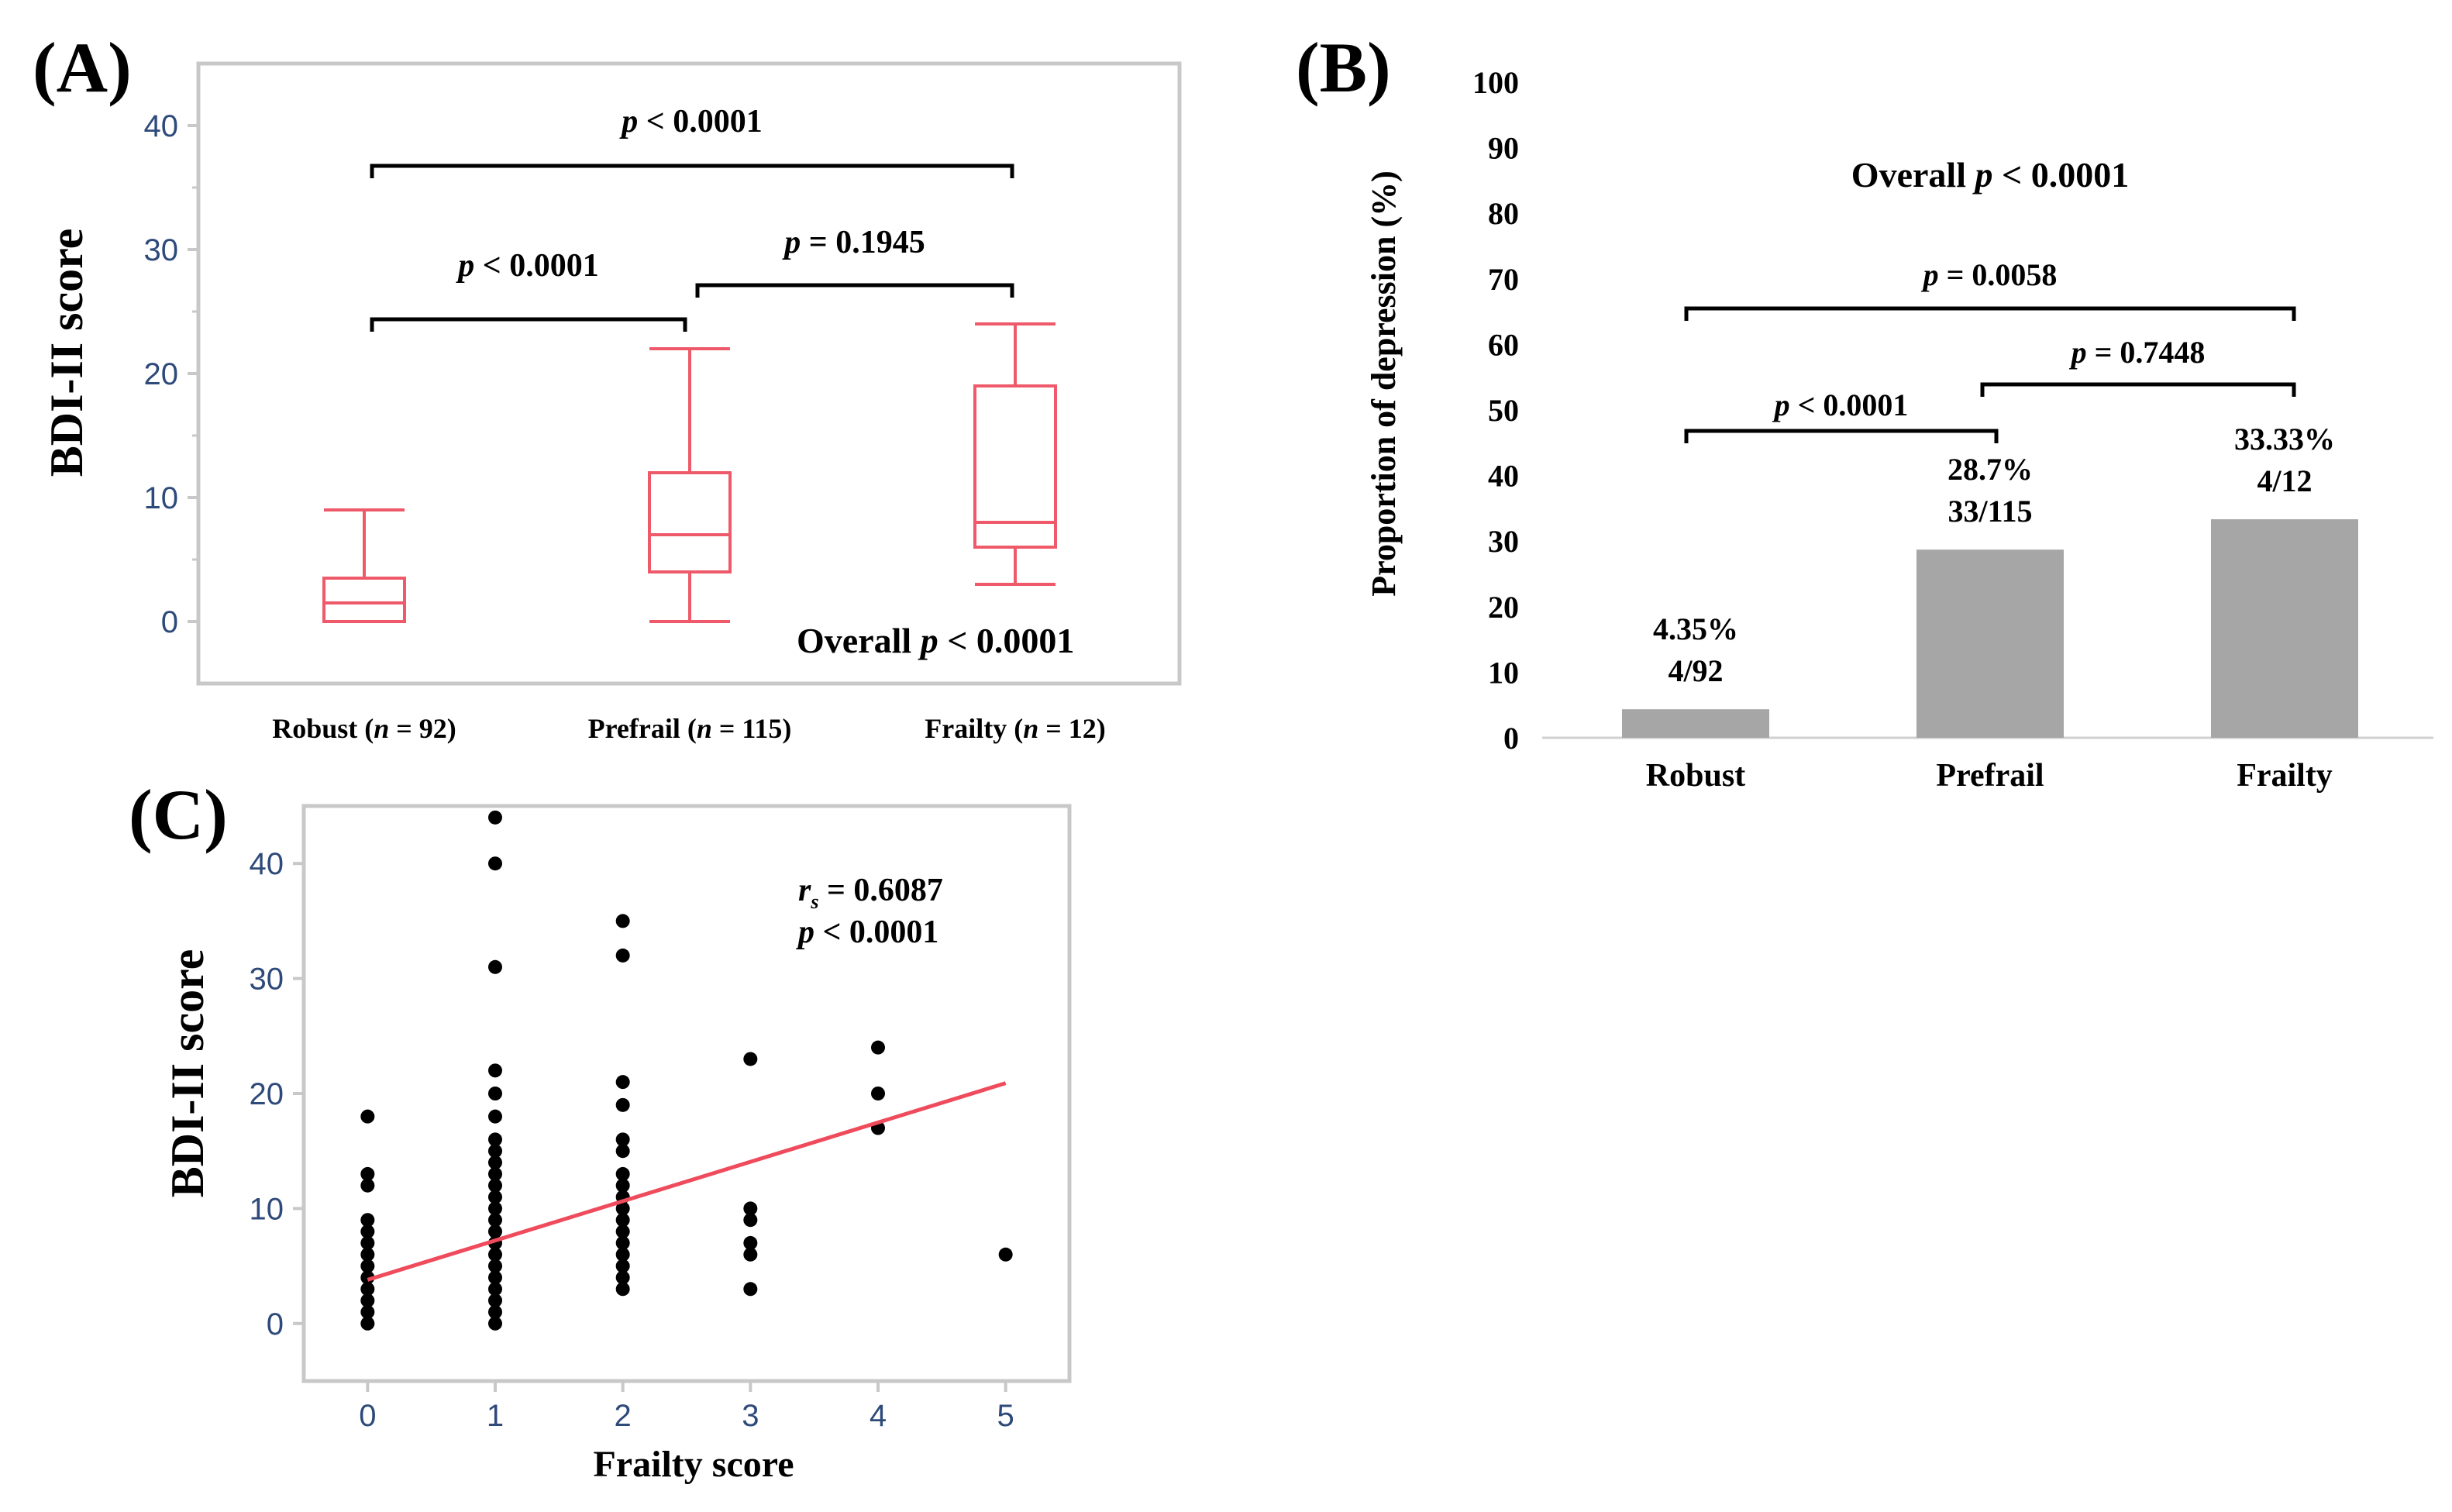  I want to click on a-y-tick-label: 40, so click(161, 126).